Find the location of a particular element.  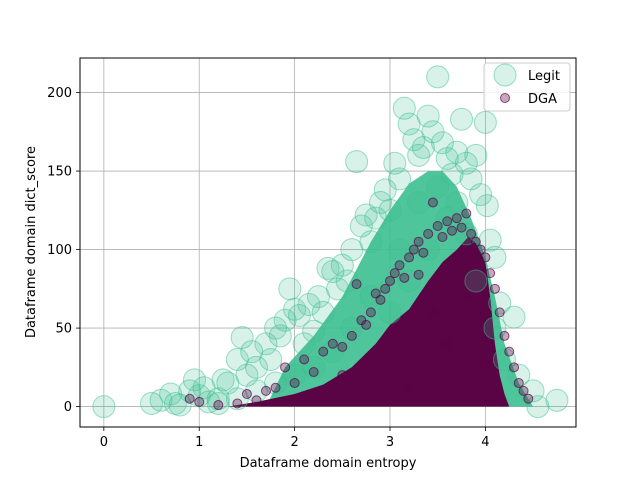

x-tick-label: 2 is located at coordinates (294, 442).